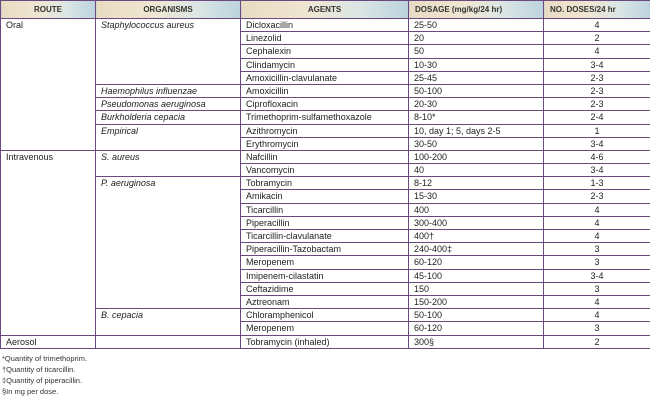 This screenshot has width=650, height=409. Describe the element at coordinates (324, 25) in the screenshot. I see `agent-cell: Dicloxacillin` at that location.